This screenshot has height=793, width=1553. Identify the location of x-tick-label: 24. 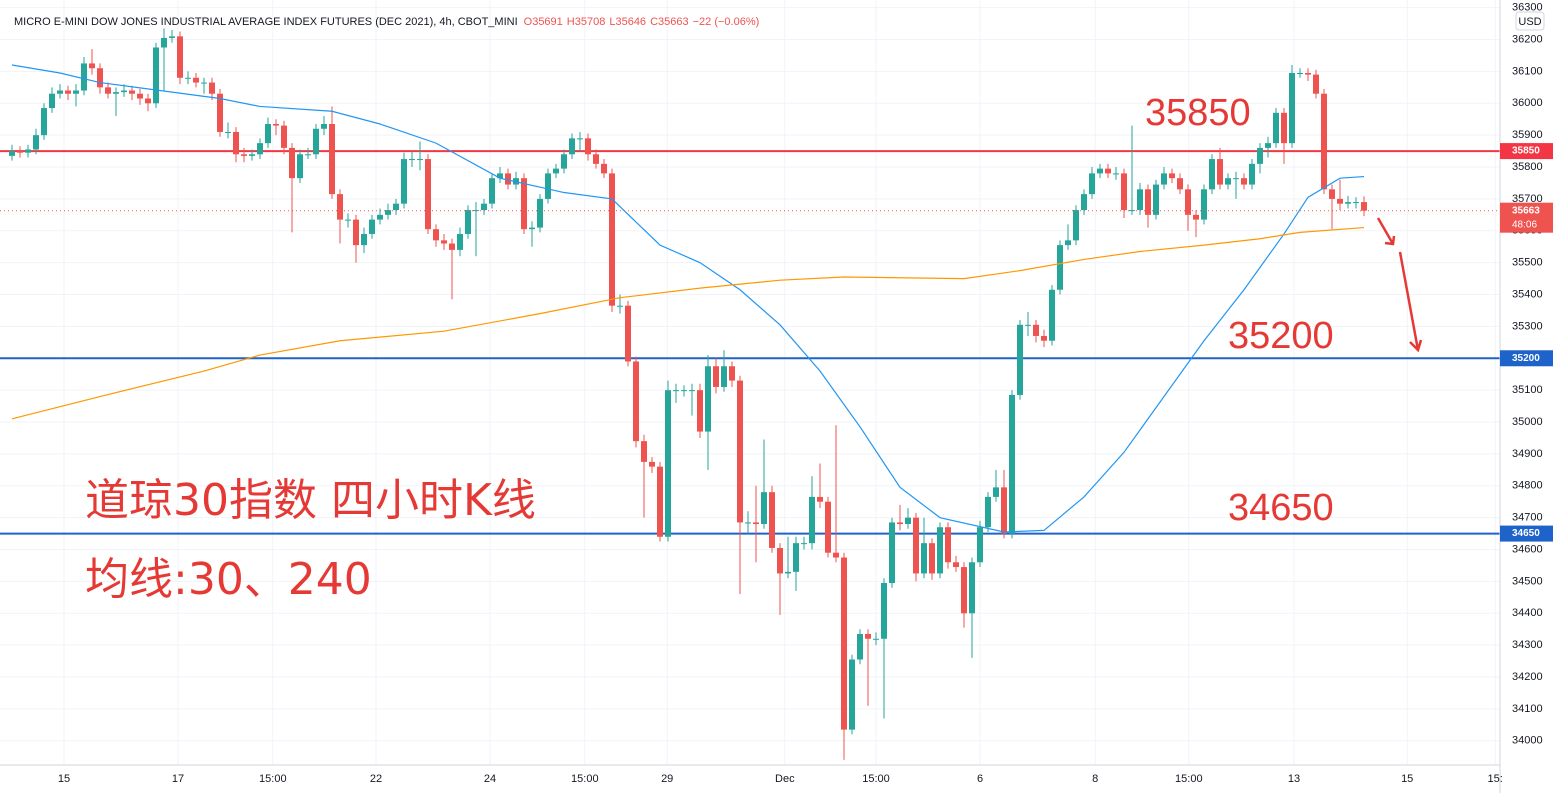
(490, 779).